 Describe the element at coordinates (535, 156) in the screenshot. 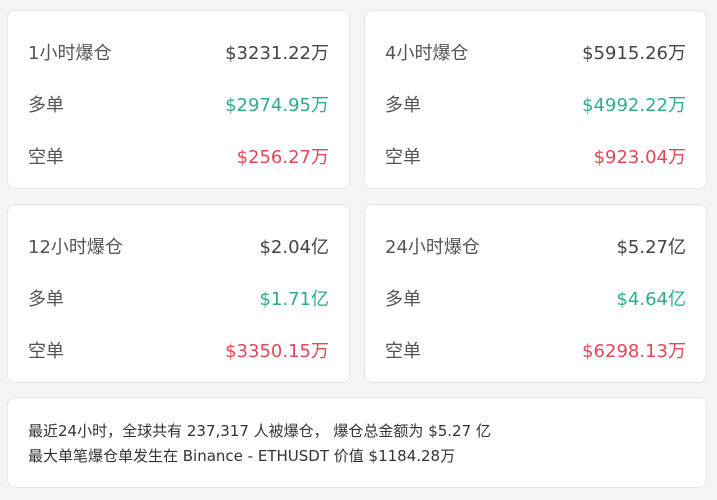

I see `short-row: 空单 $923.04万` at that location.